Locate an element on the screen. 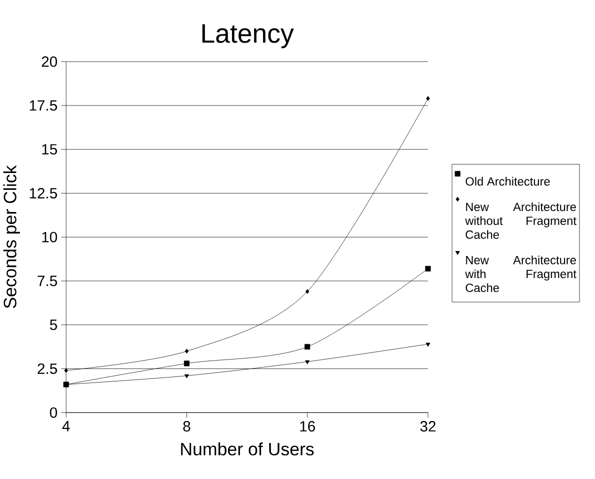  y-tick-label: 0 is located at coordinates (54, 412).